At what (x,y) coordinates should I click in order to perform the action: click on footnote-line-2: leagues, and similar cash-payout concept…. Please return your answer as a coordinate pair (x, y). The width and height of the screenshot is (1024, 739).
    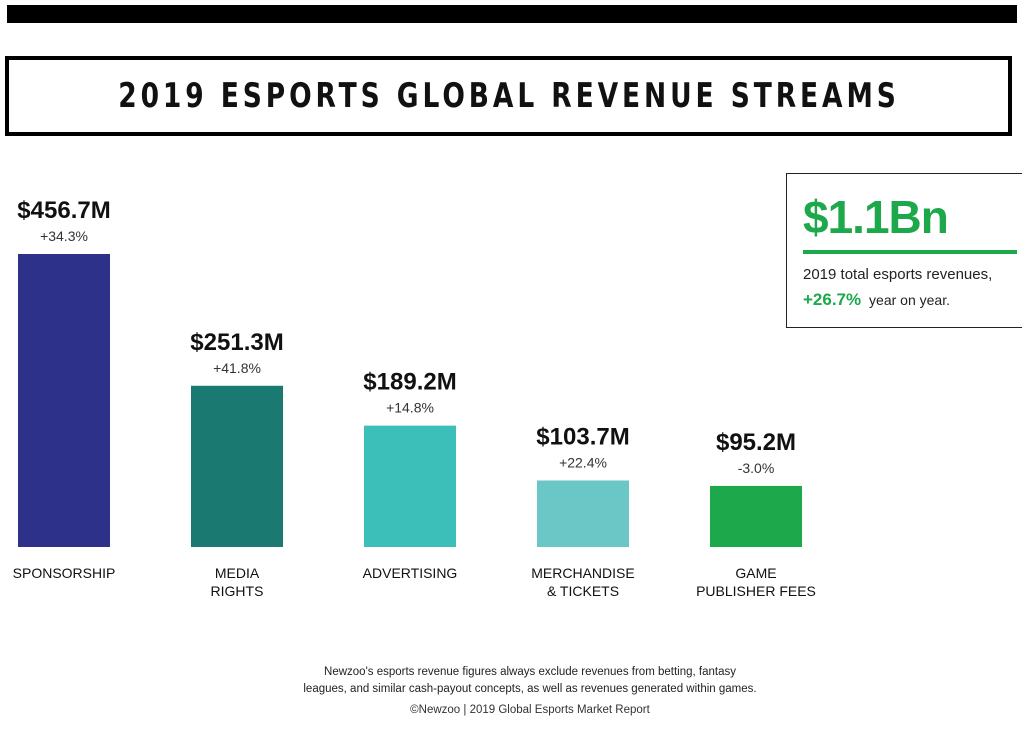
    Looking at the image, I should click on (530, 689).